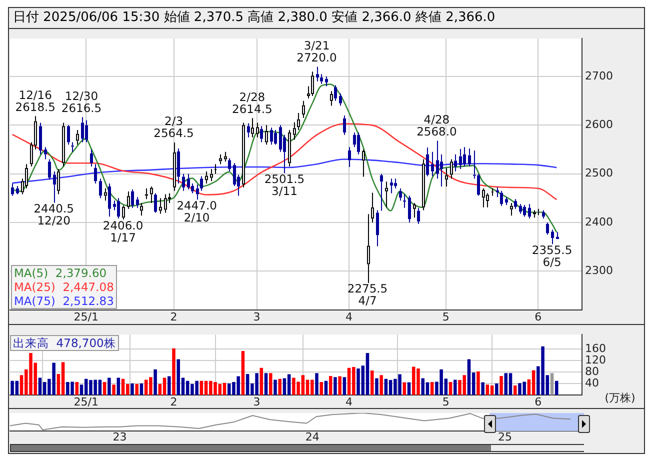  I want to click on x-tick-label: 24, so click(312, 437).